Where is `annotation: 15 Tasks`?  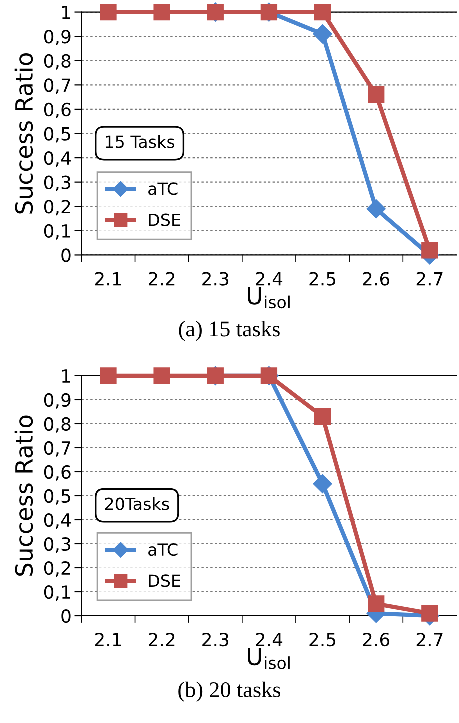
annotation: 15 Tasks is located at coordinates (140, 141).